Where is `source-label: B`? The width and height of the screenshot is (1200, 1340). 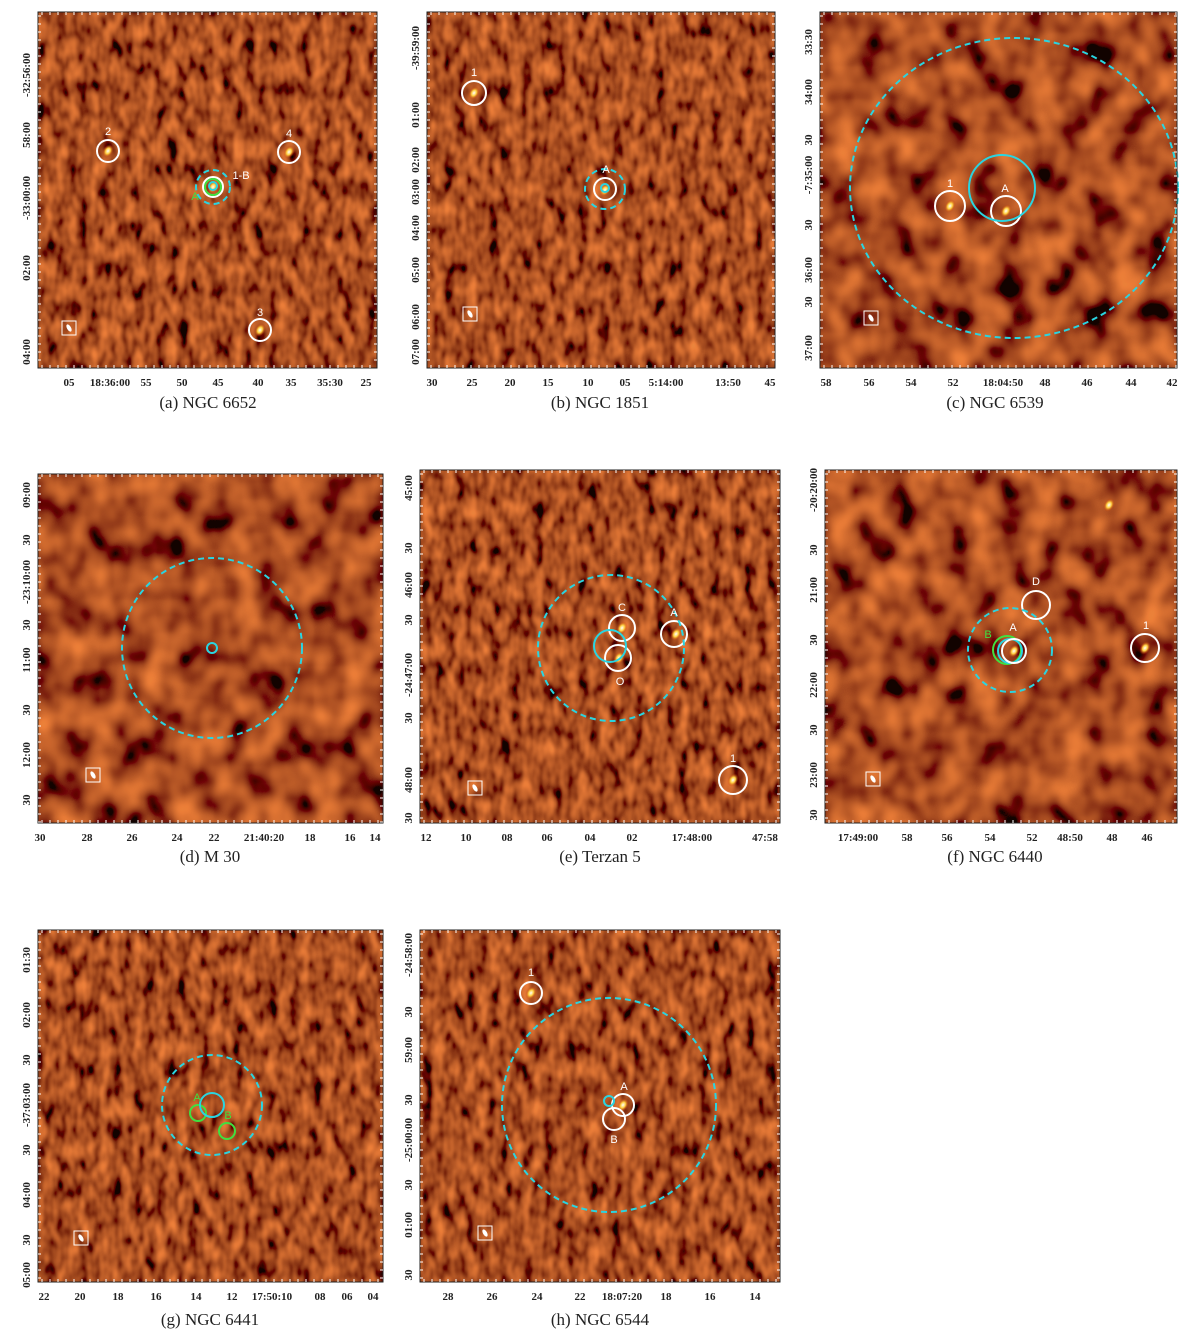
source-label: B is located at coordinates (987, 635).